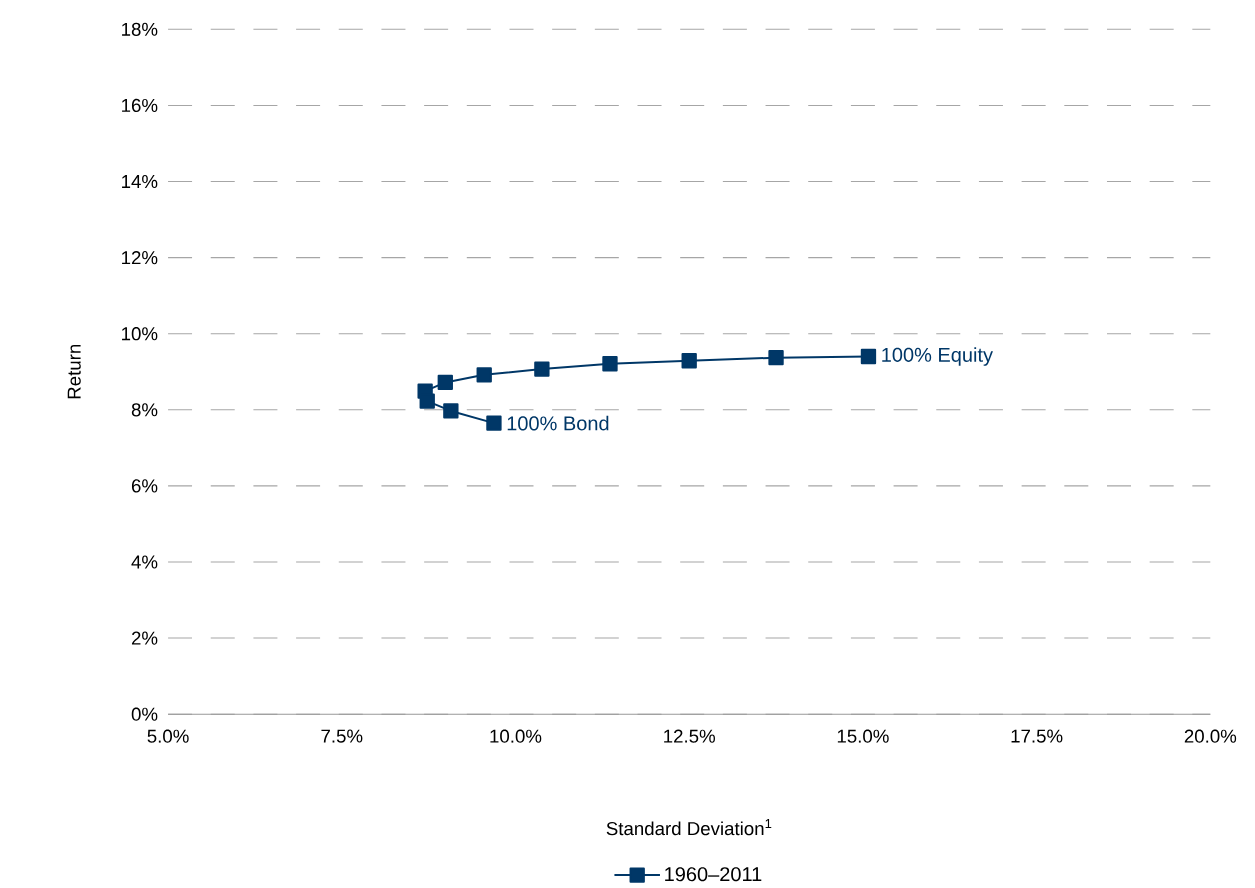 The width and height of the screenshot is (1255, 888). What do you see at coordinates (144, 714) in the screenshot?
I see `y-tick-label: 0%` at bounding box center [144, 714].